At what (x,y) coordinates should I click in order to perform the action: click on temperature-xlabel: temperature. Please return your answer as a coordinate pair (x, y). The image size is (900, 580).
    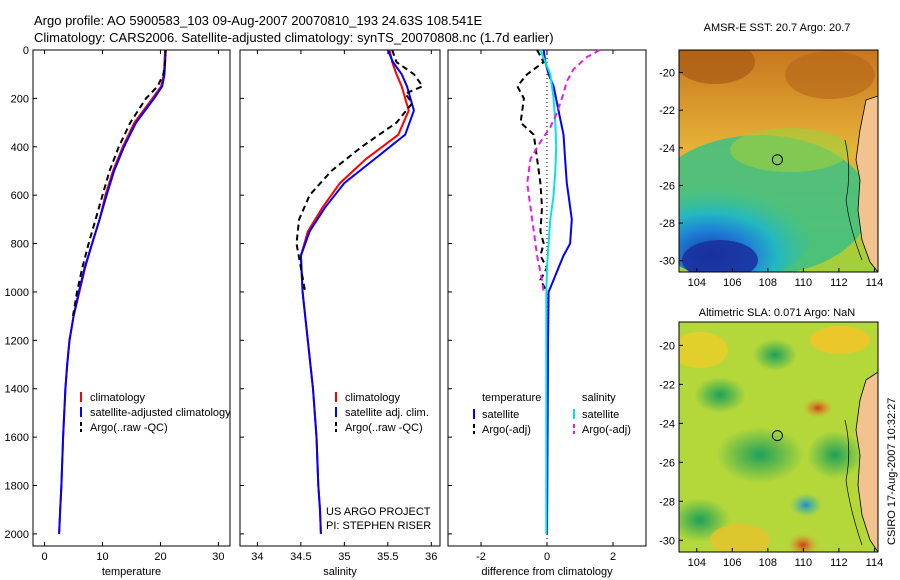
    Looking at the image, I should click on (131, 572).